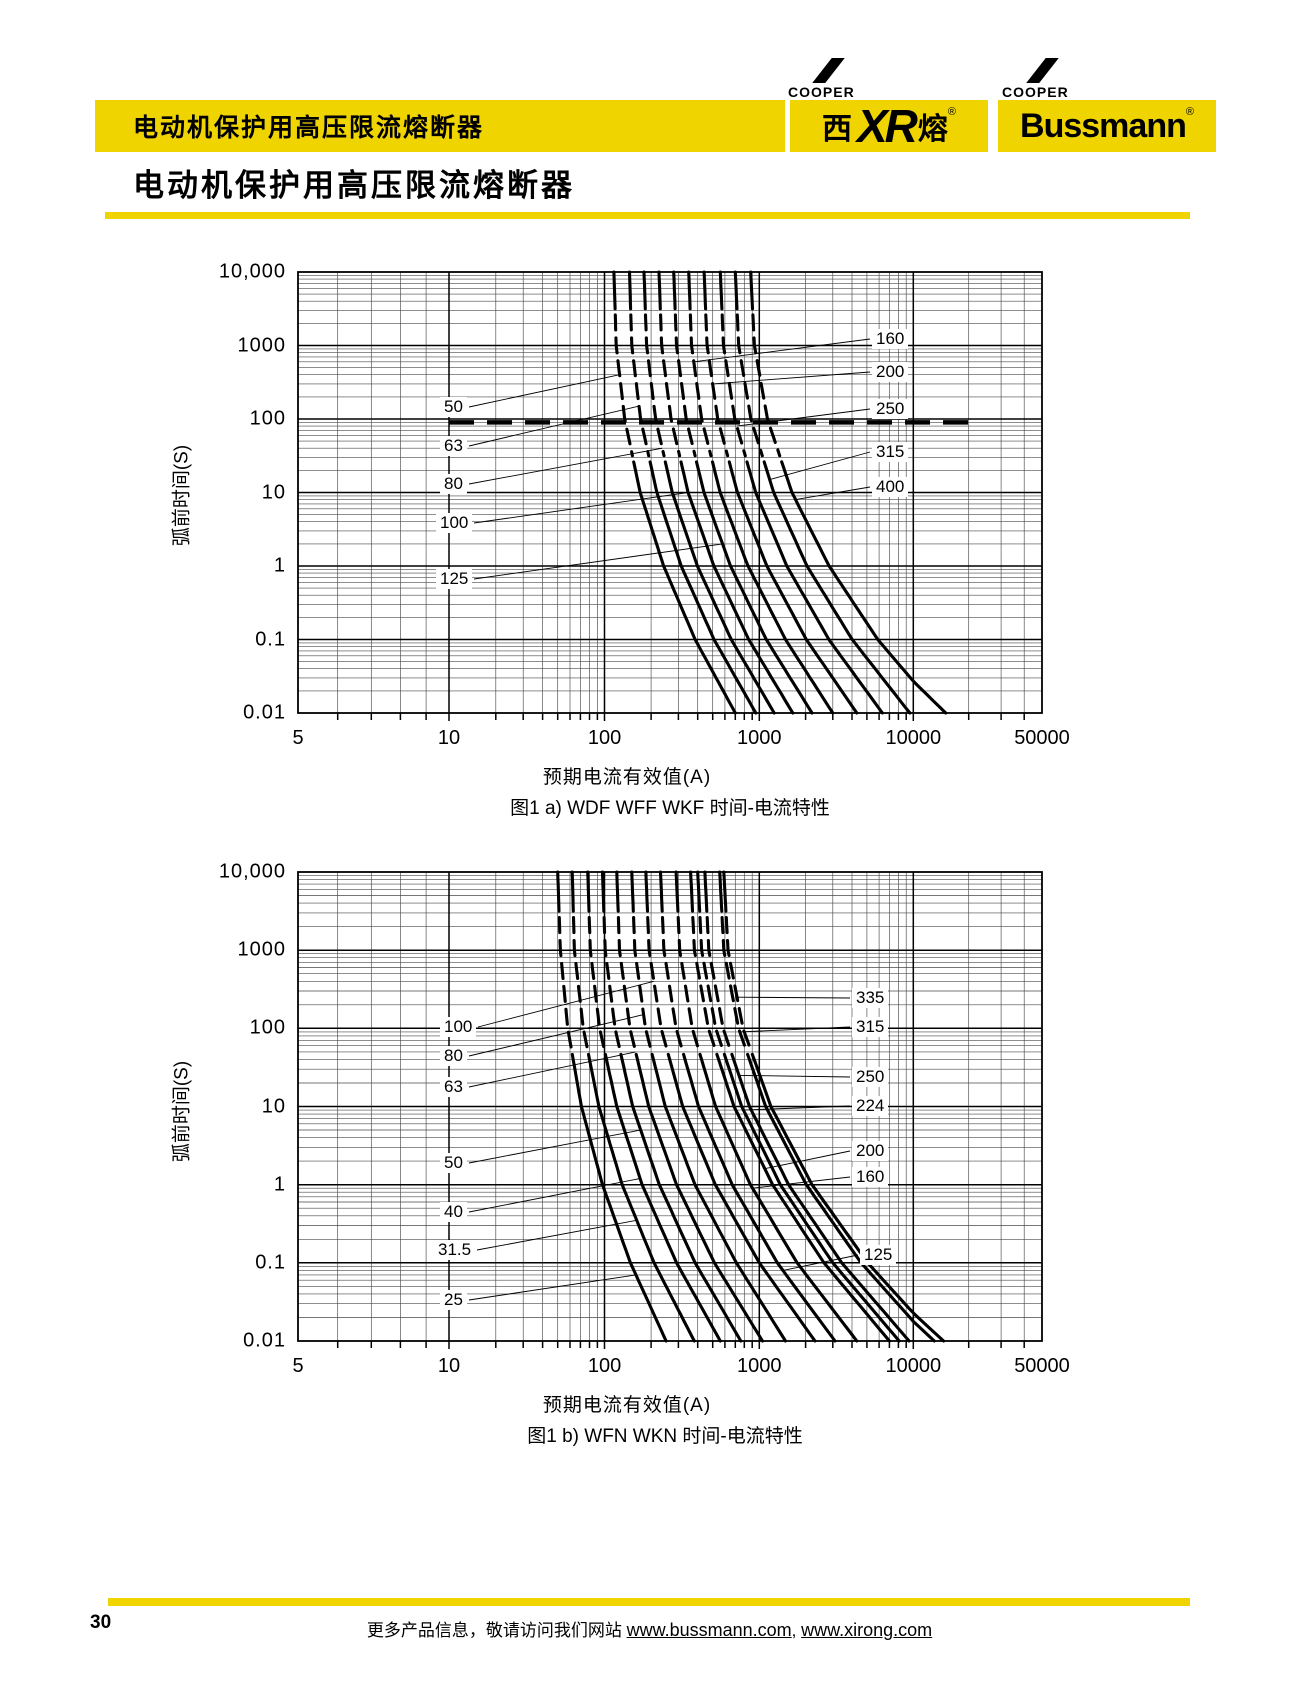  What do you see at coordinates (890, 409) in the screenshot?
I see `curve-label-250: 250` at bounding box center [890, 409].